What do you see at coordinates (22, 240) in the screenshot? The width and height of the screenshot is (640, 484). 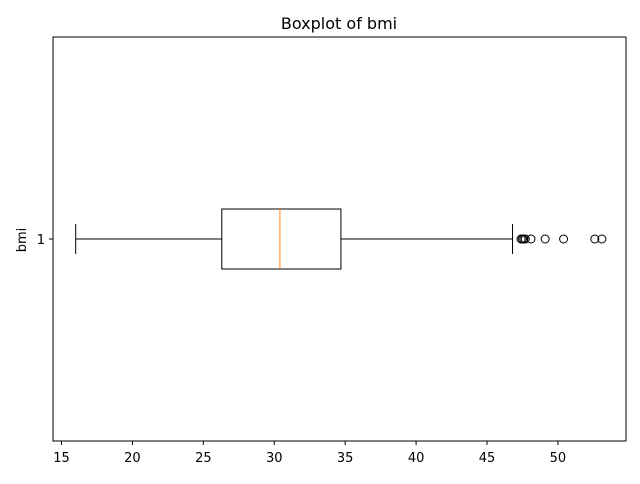 I see `y-axis-label: bmi` at bounding box center [22, 240].